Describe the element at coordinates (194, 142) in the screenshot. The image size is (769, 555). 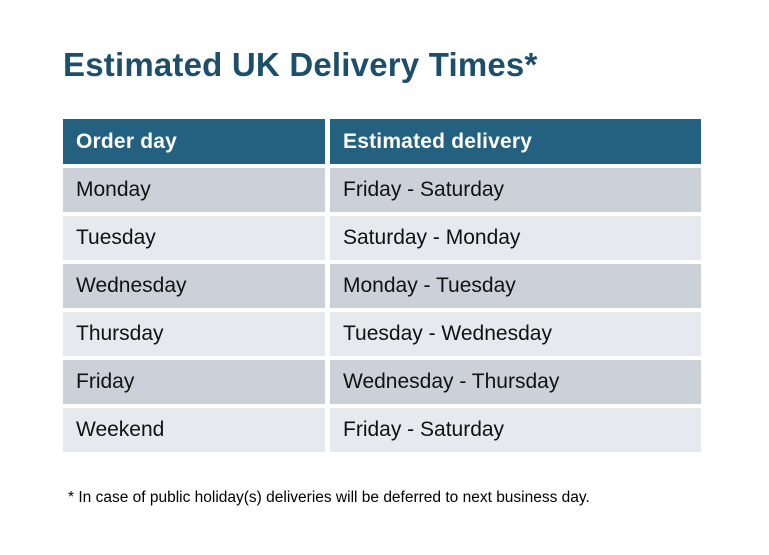
I see `column-header-order-day: Order day` at that location.